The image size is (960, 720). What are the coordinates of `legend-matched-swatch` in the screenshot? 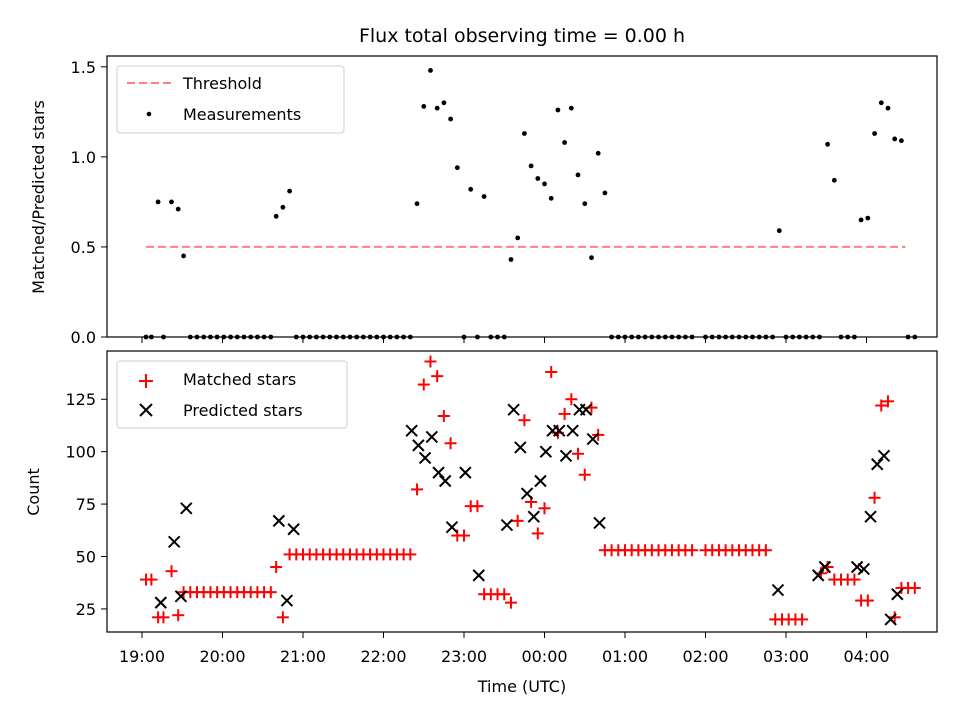 It's located at (146, 381).